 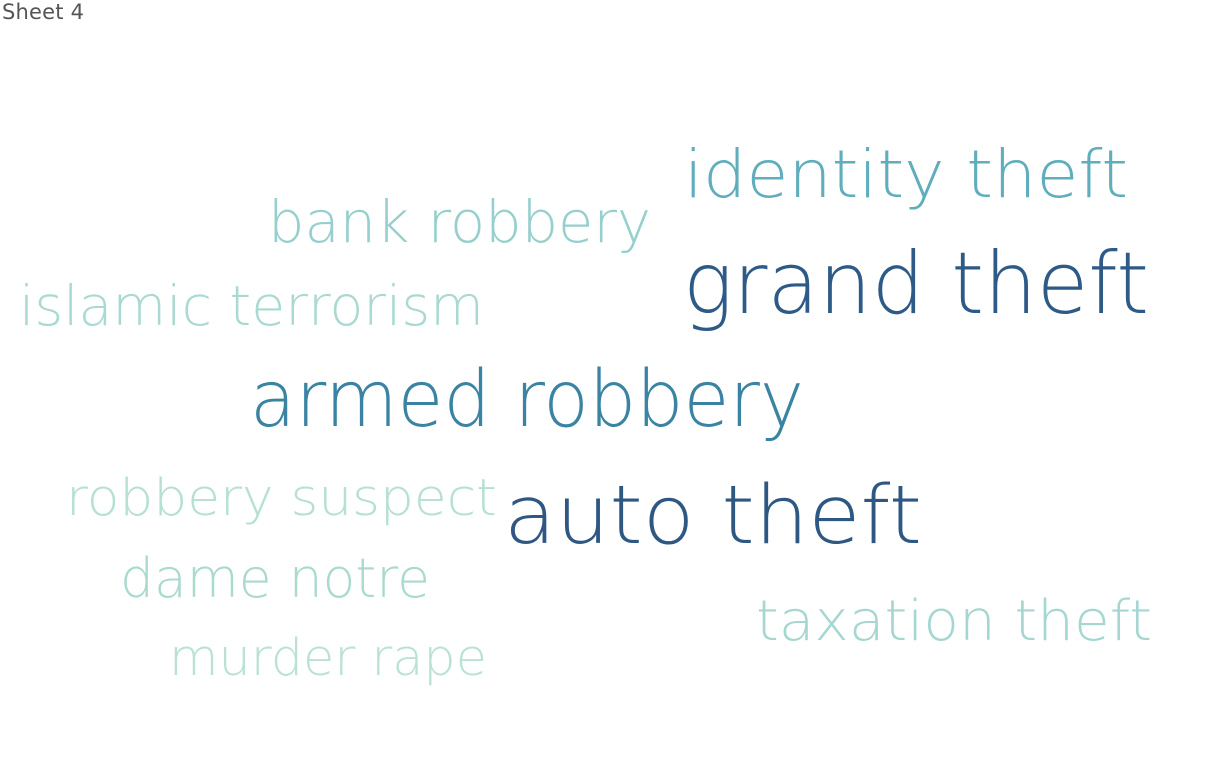 What do you see at coordinates (275, 578) in the screenshot?
I see `word-dame-notre: dame notre` at bounding box center [275, 578].